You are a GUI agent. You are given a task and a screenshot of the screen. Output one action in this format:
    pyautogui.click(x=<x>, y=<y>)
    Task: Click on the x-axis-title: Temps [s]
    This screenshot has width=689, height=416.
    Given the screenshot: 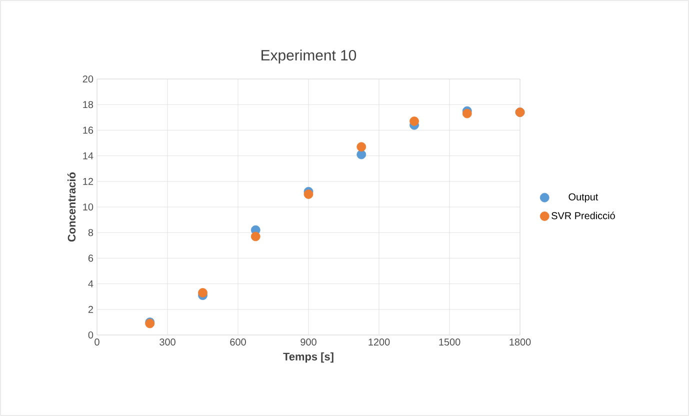 What is the action you would take?
    pyautogui.click(x=308, y=357)
    